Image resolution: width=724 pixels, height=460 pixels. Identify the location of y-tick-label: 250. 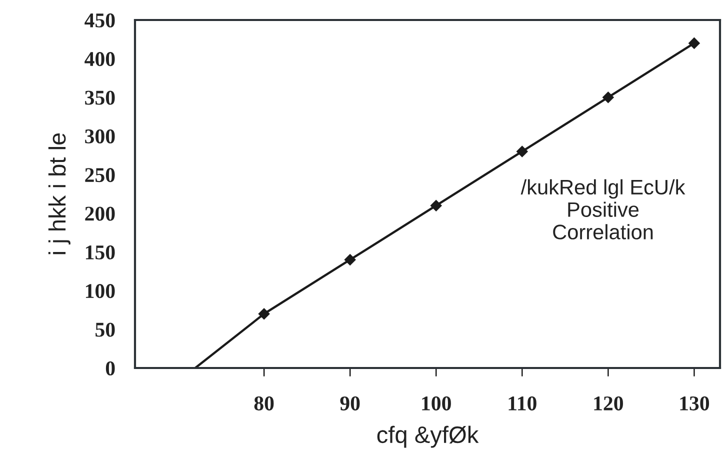
(100, 175).